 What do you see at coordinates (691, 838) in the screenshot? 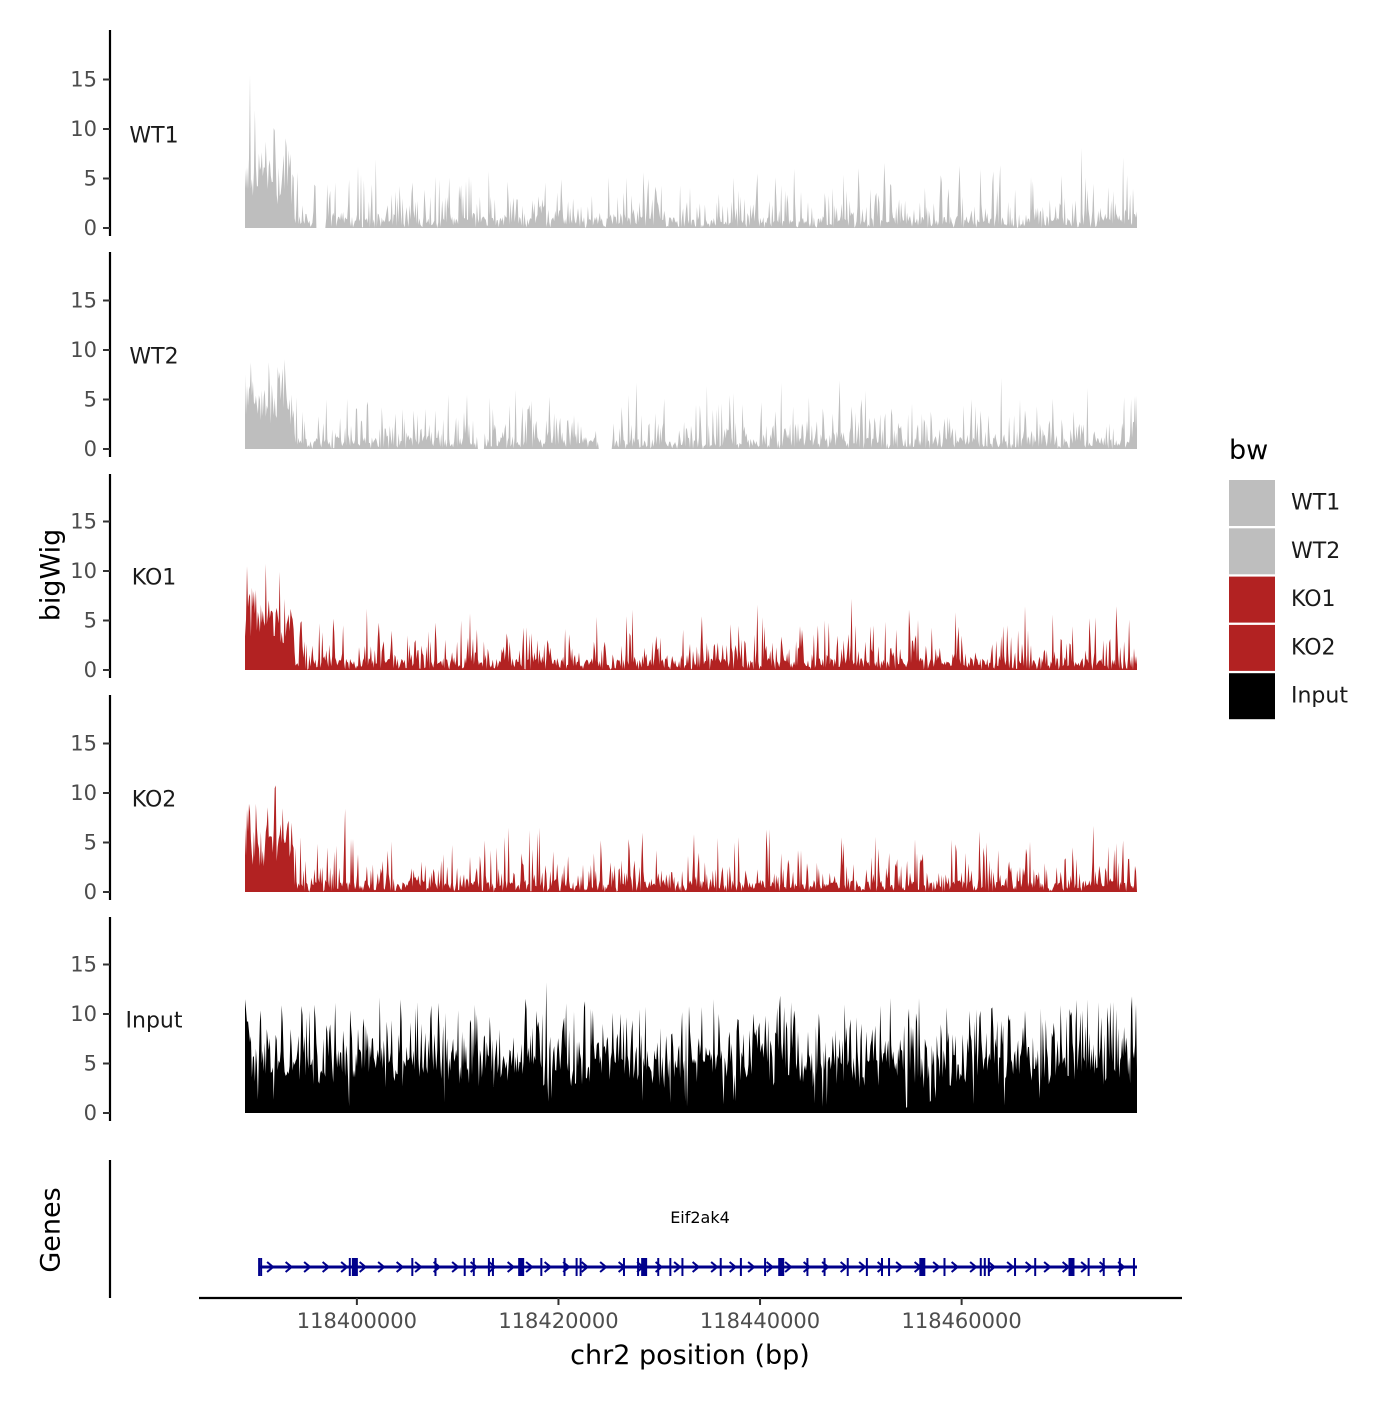
I see `signal-area-ko2` at bounding box center [691, 838].